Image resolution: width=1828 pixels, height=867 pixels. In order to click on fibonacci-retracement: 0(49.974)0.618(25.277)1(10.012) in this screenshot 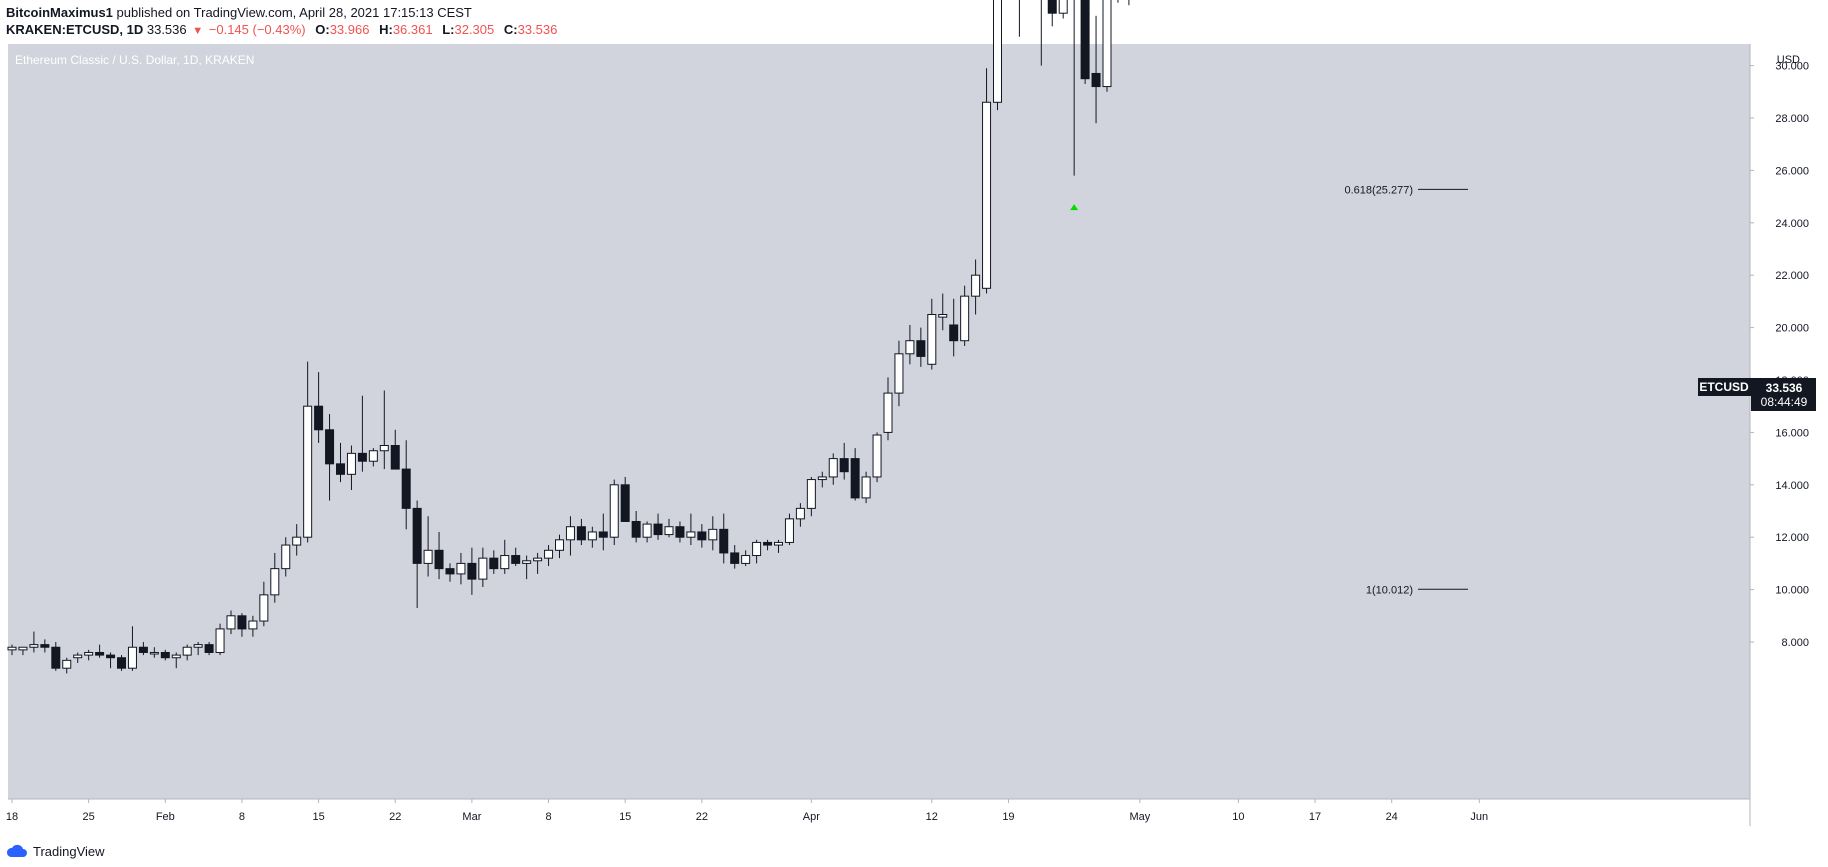, I will do `click(1407, 298)`.